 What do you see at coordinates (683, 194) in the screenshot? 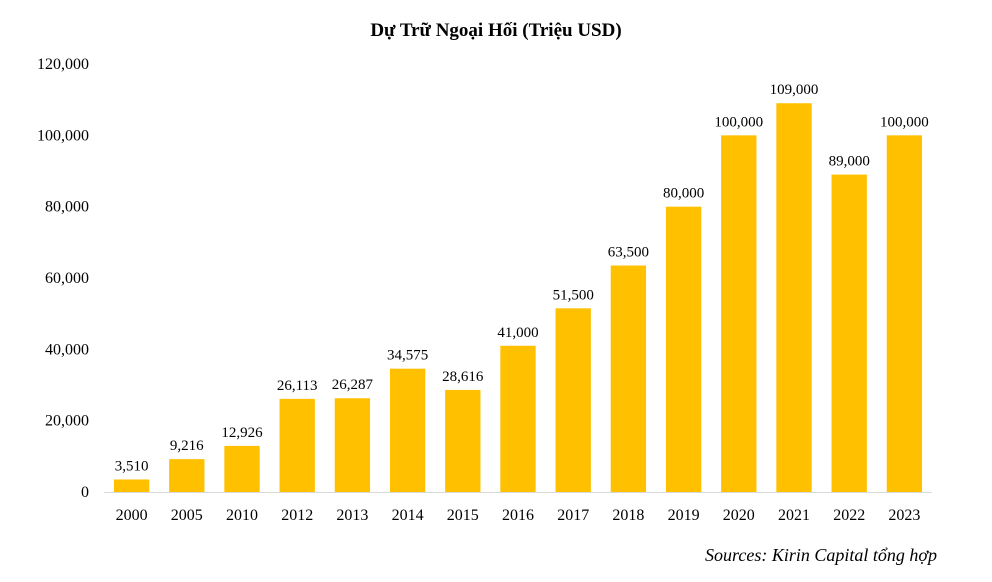
I see `data-label-2019: 80,000` at bounding box center [683, 194].